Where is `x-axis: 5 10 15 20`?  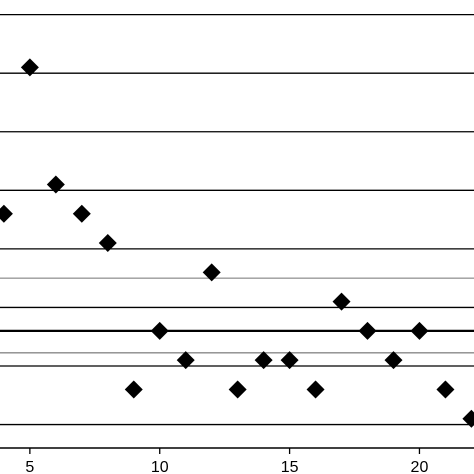 x-axis: 5 10 15 20 is located at coordinates (237, 460).